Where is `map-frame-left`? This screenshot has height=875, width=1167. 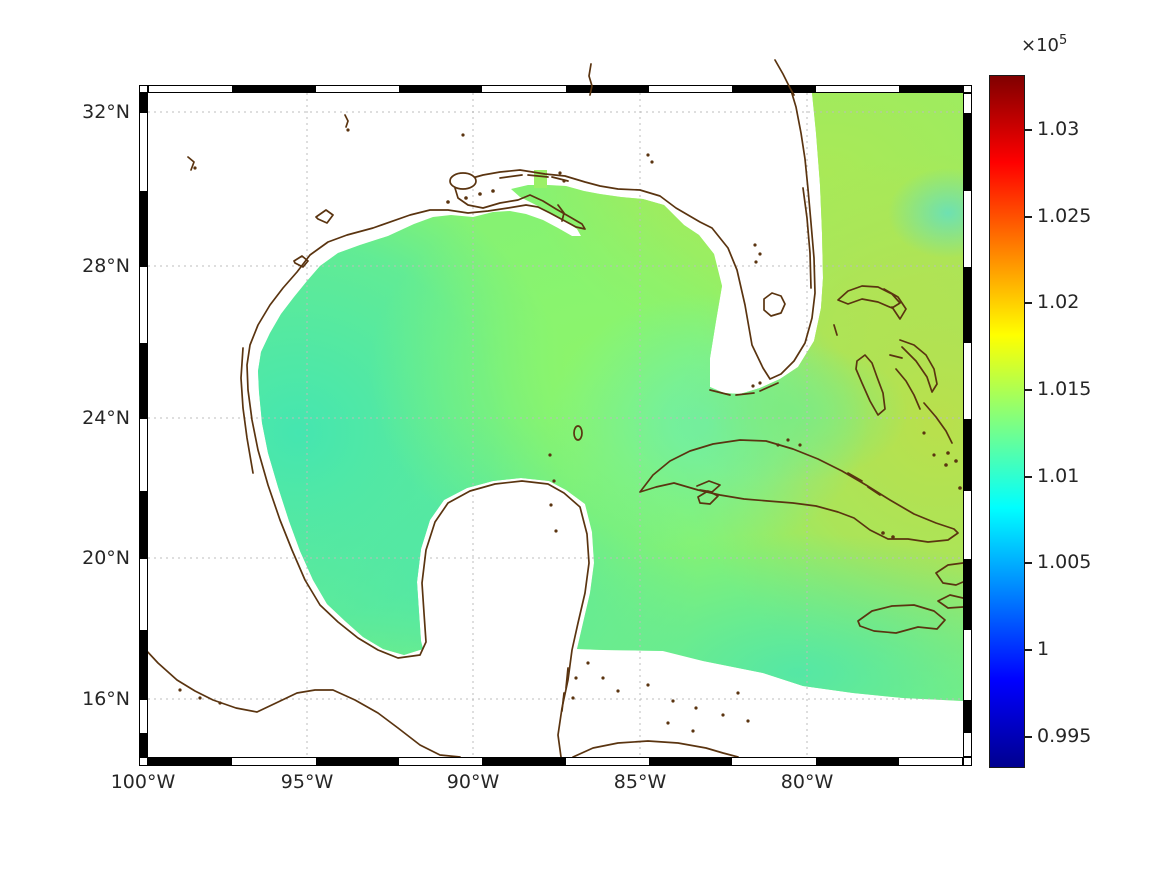
map-frame-left is located at coordinates (143, 425).